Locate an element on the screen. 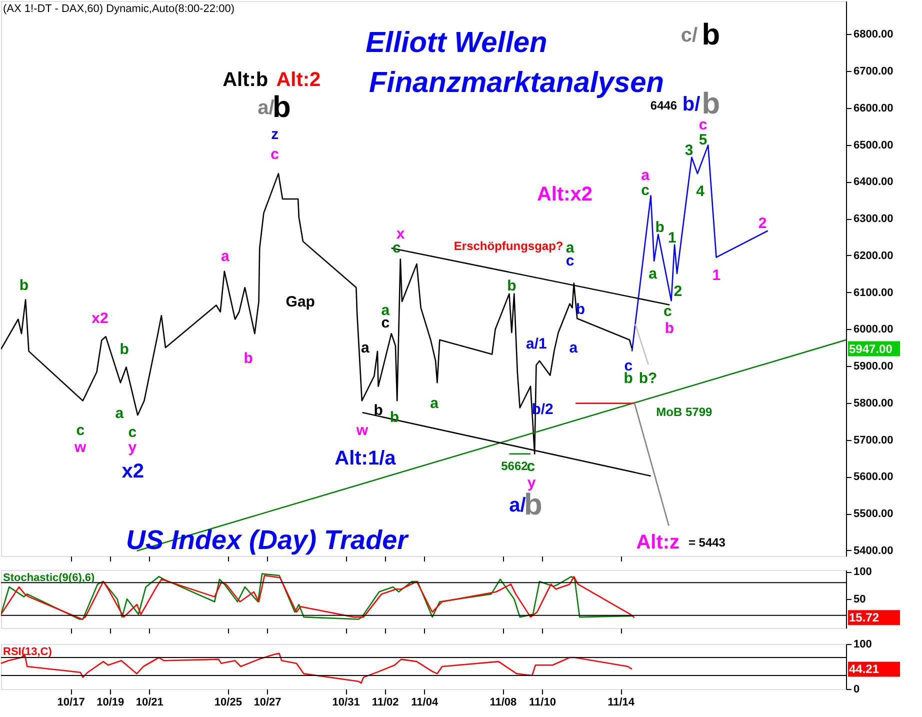 Image resolution: width=922 pixels, height=717 pixels. annotation: = 5443 is located at coordinates (707, 543).